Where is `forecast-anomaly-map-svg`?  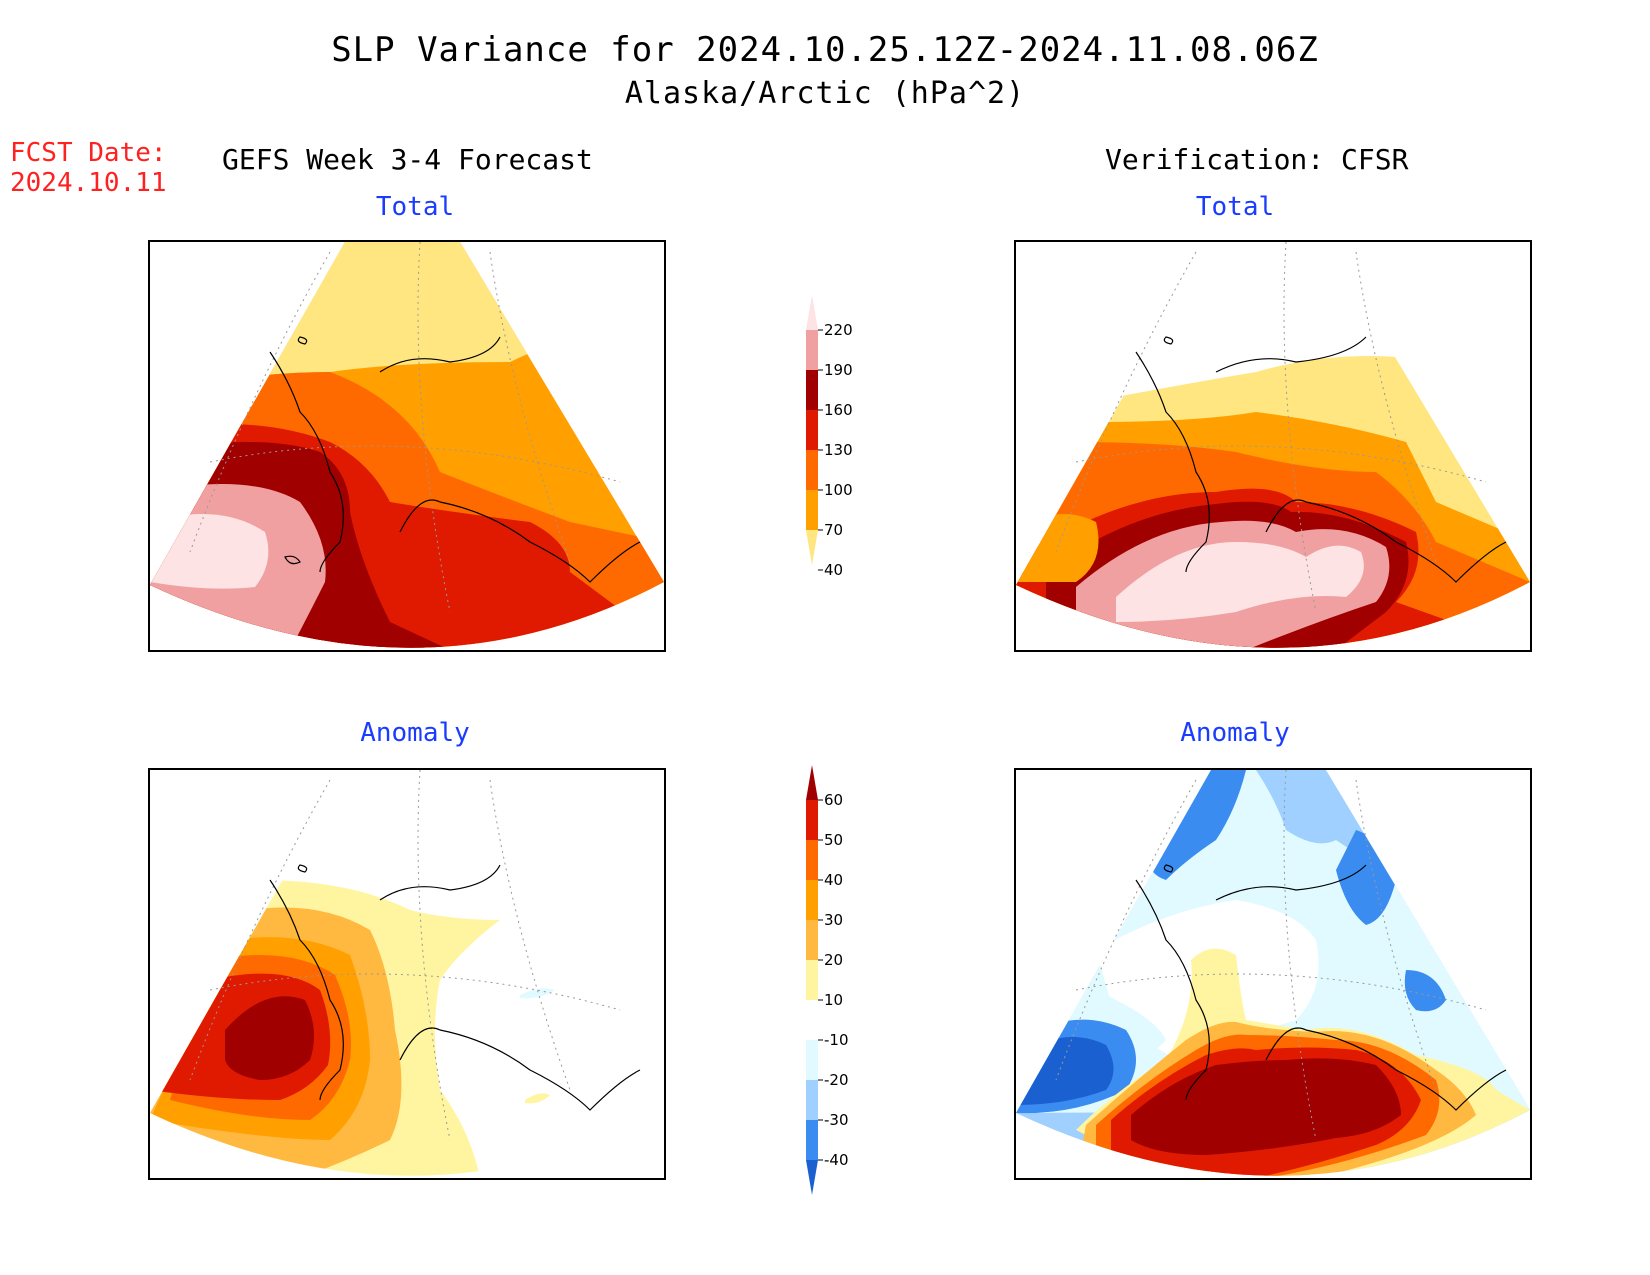
forecast-anomaly-map-svg is located at coordinates (407, 973).